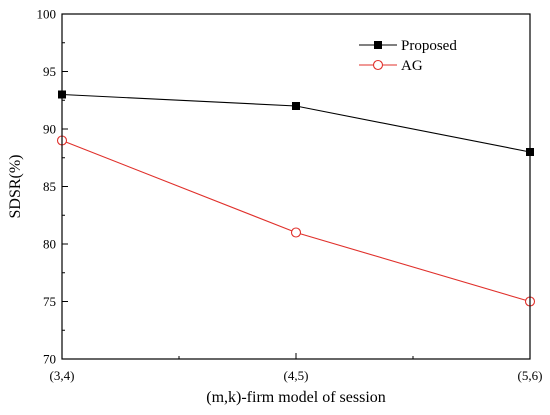 The width and height of the screenshot is (550, 415). Describe the element at coordinates (49, 244) in the screenshot. I see `y-tick-label: 80` at that location.